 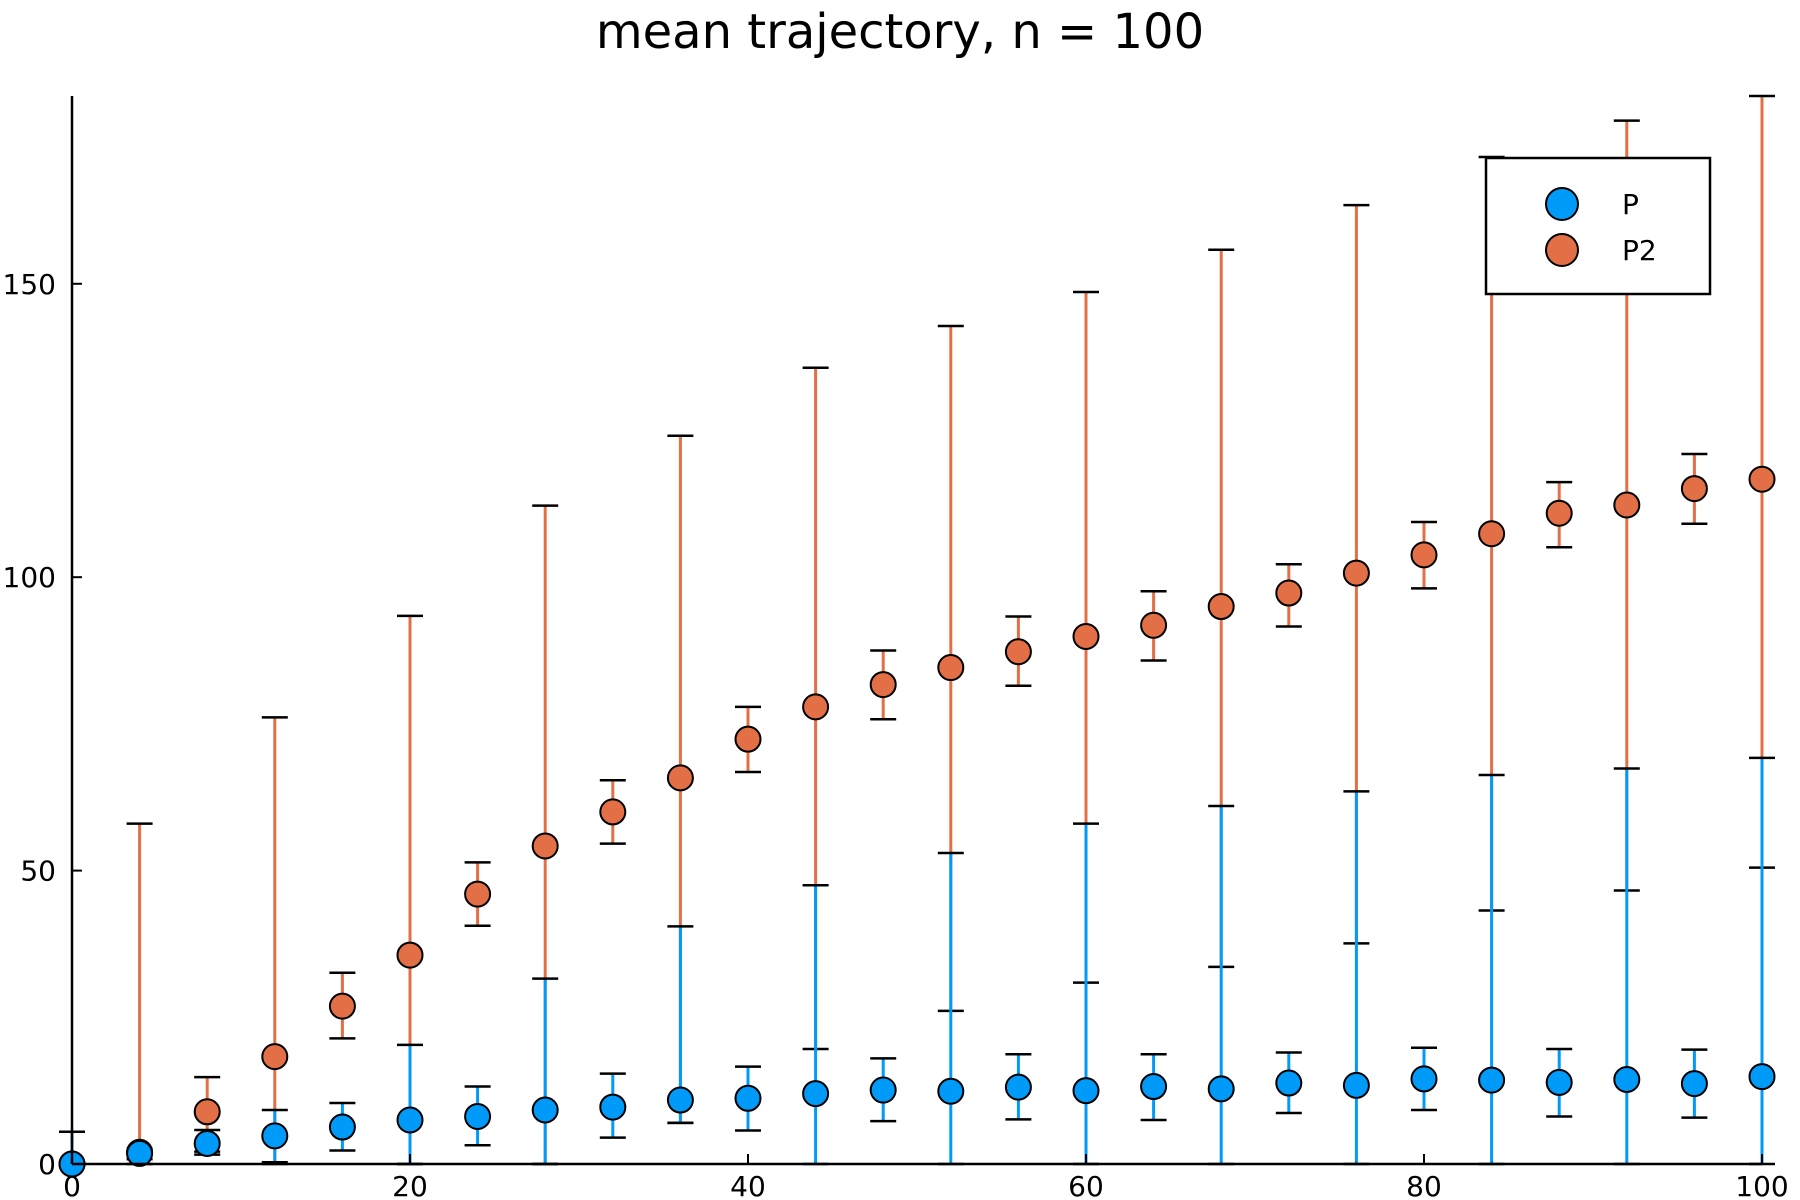 What do you see at coordinates (47, 1164) in the screenshot?
I see `y-tick-label-0: 0` at bounding box center [47, 1164].